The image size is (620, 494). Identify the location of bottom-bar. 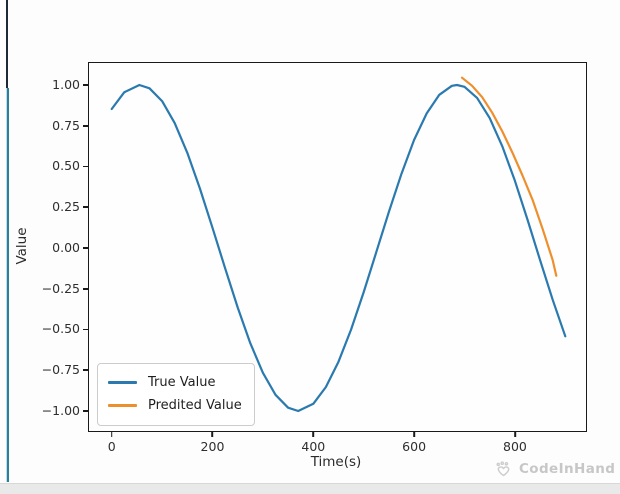
(310, 488).